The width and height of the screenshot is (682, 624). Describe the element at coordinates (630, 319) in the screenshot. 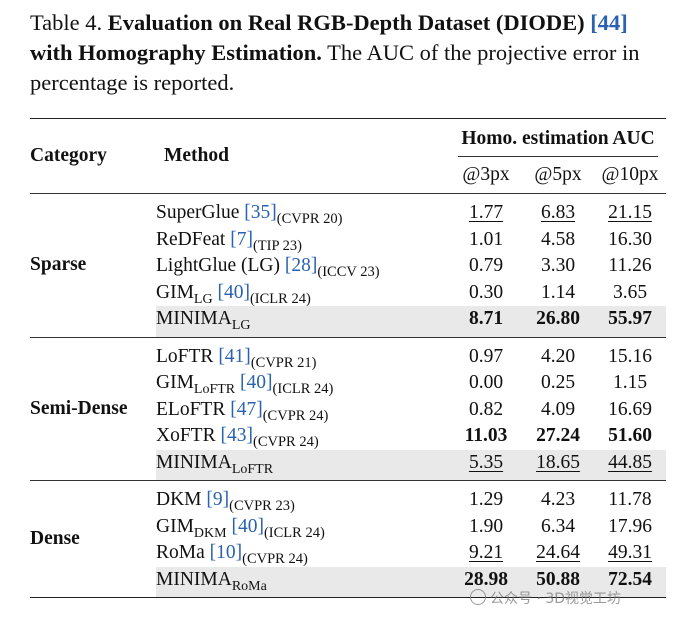

I see `auc-value: 55.97` at that location.